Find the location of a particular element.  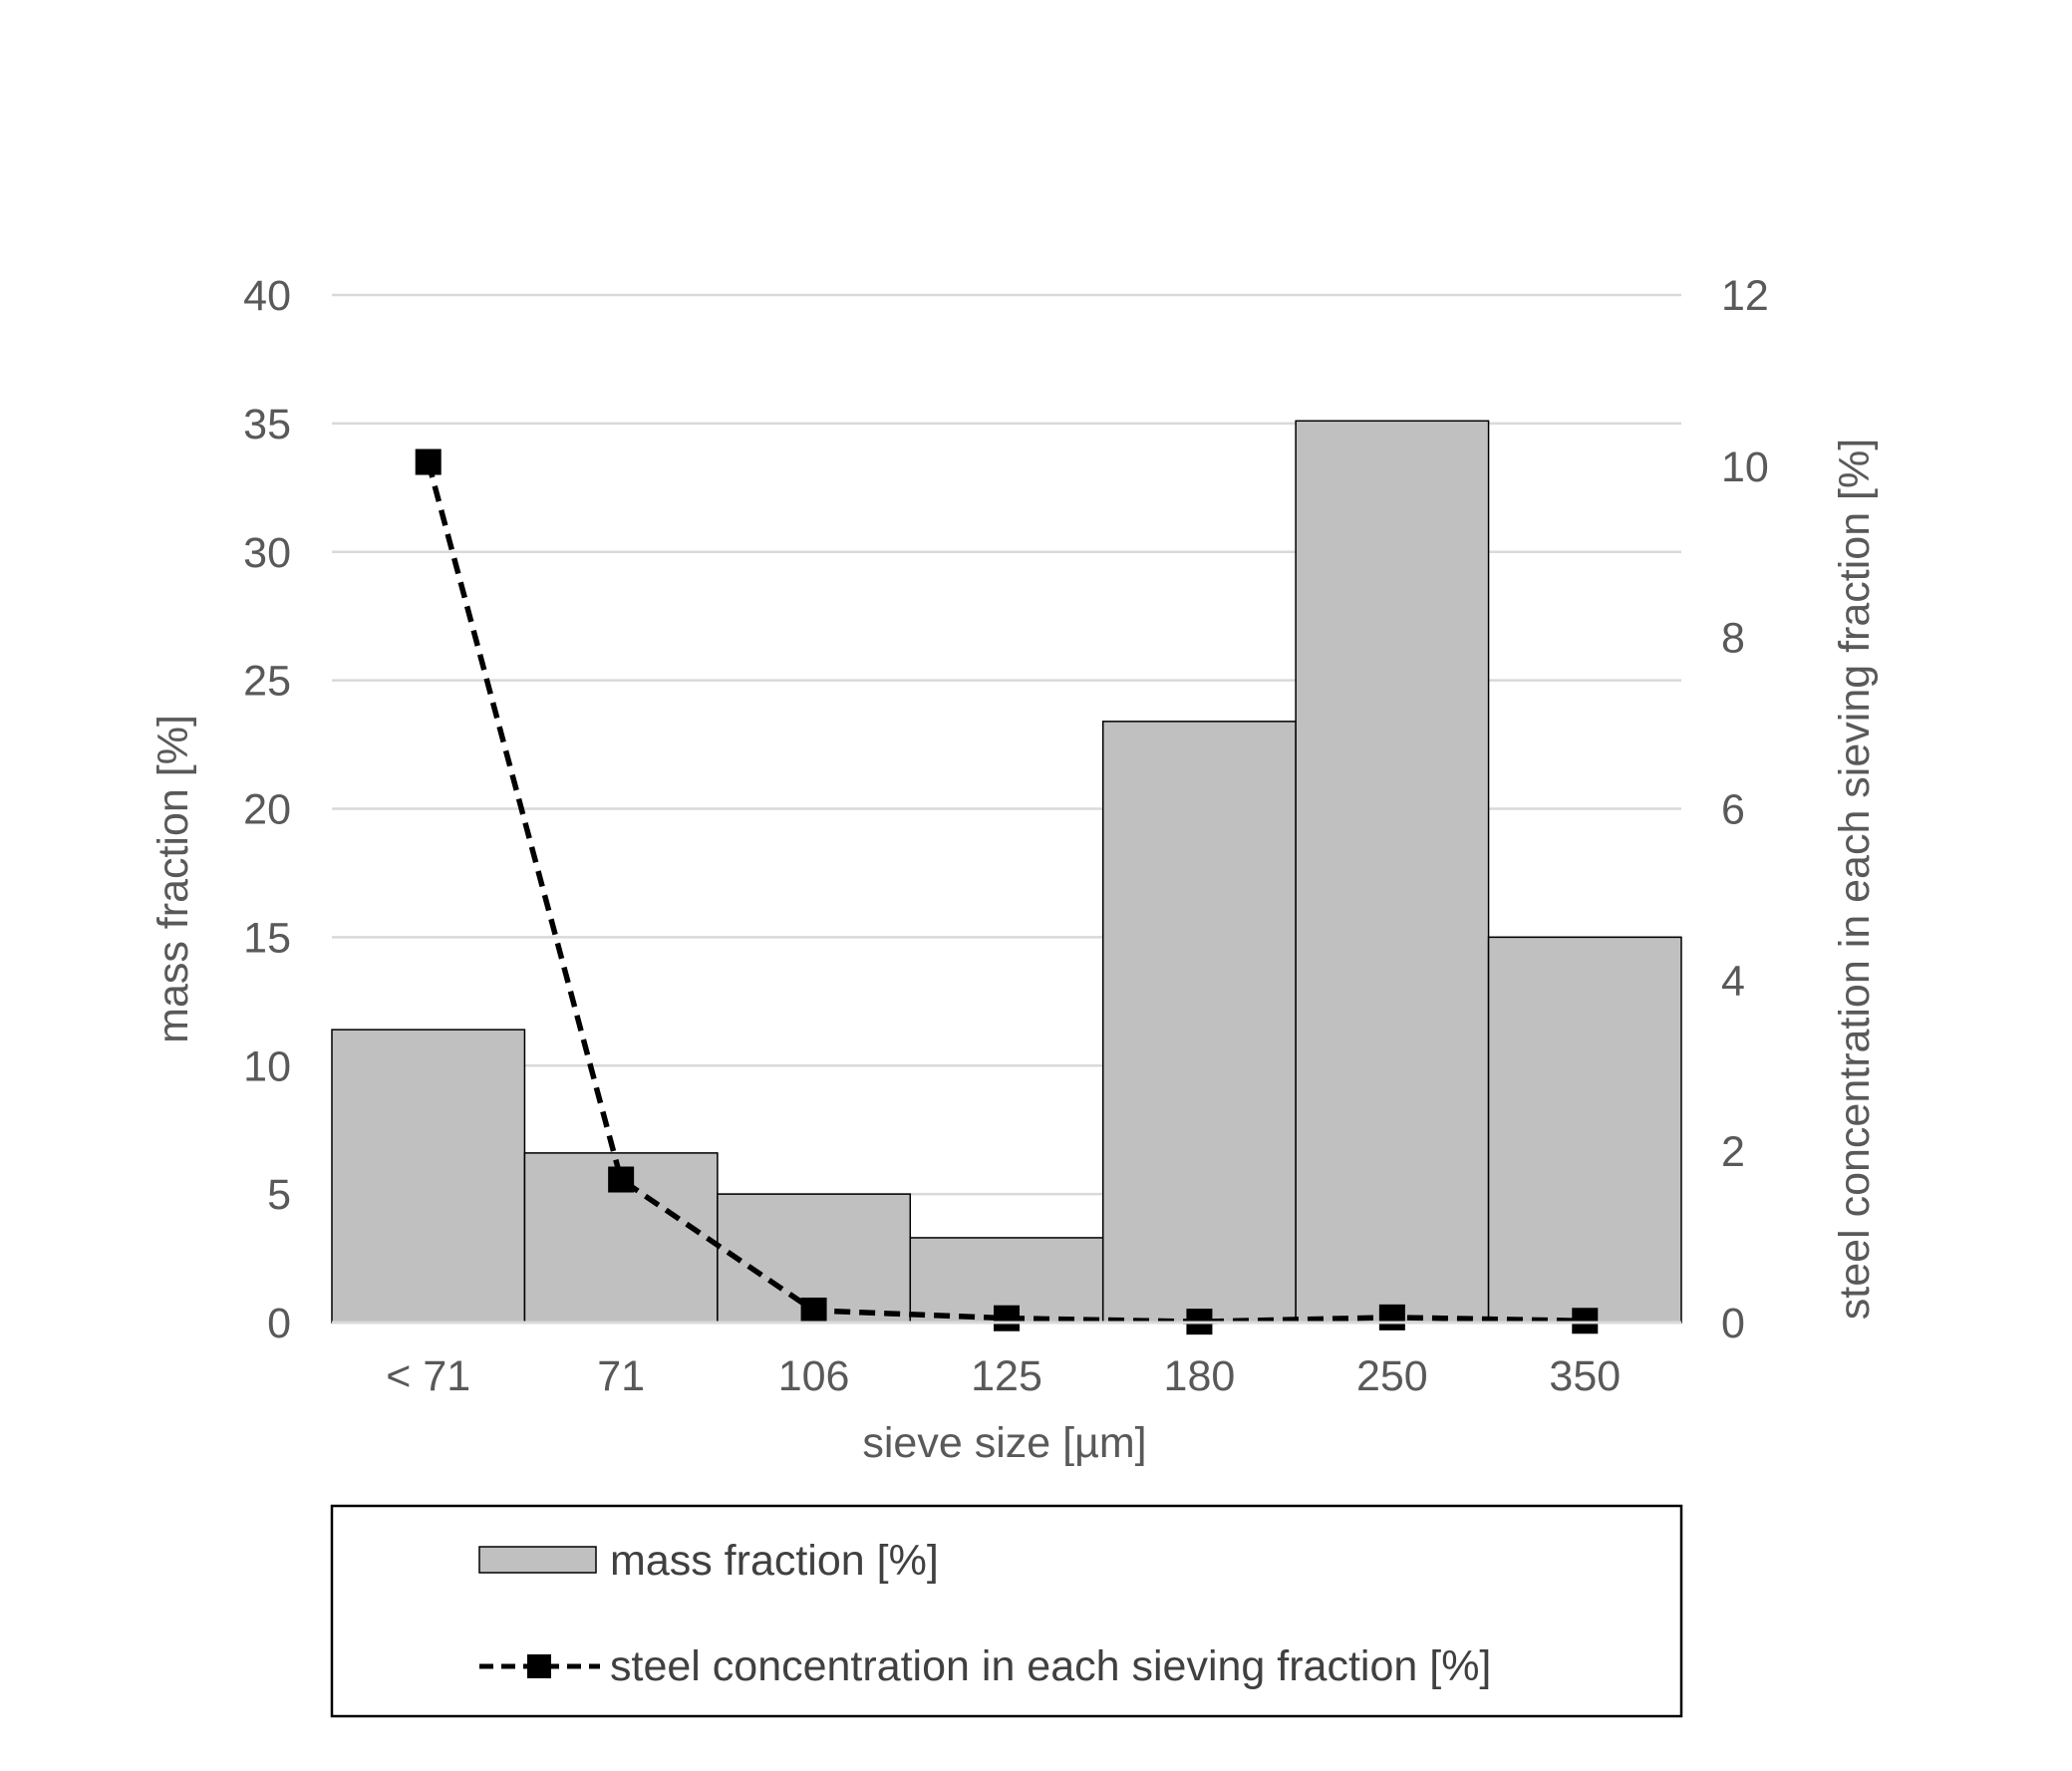

y2-tick-label: 10 is located at coordinates (1745, 467).